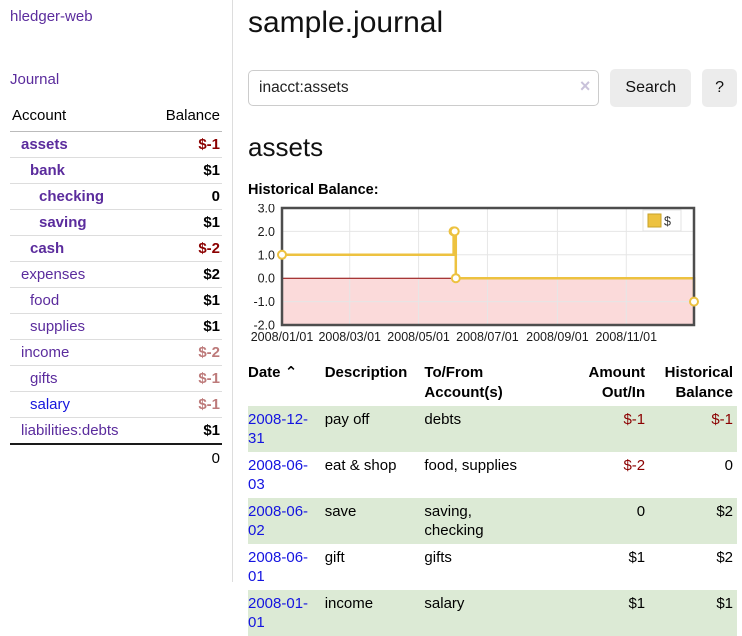  What do you see at coordinates (650, 88) in the screenshot?
I see `search-button: Search` at bounding box center [650, 88].